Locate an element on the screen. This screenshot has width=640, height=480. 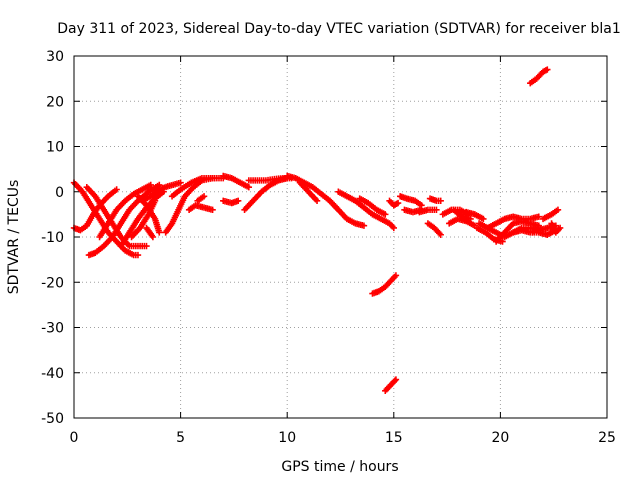
x-tick-label: 5 is located at coordinates (180, 438).